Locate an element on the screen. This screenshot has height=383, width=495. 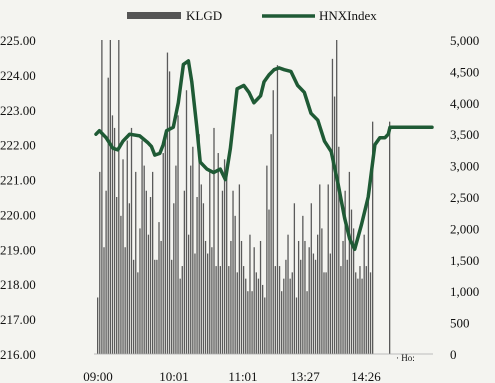
legend-hnxindex-label: HNXIndex is located at coordinates (348, 15).